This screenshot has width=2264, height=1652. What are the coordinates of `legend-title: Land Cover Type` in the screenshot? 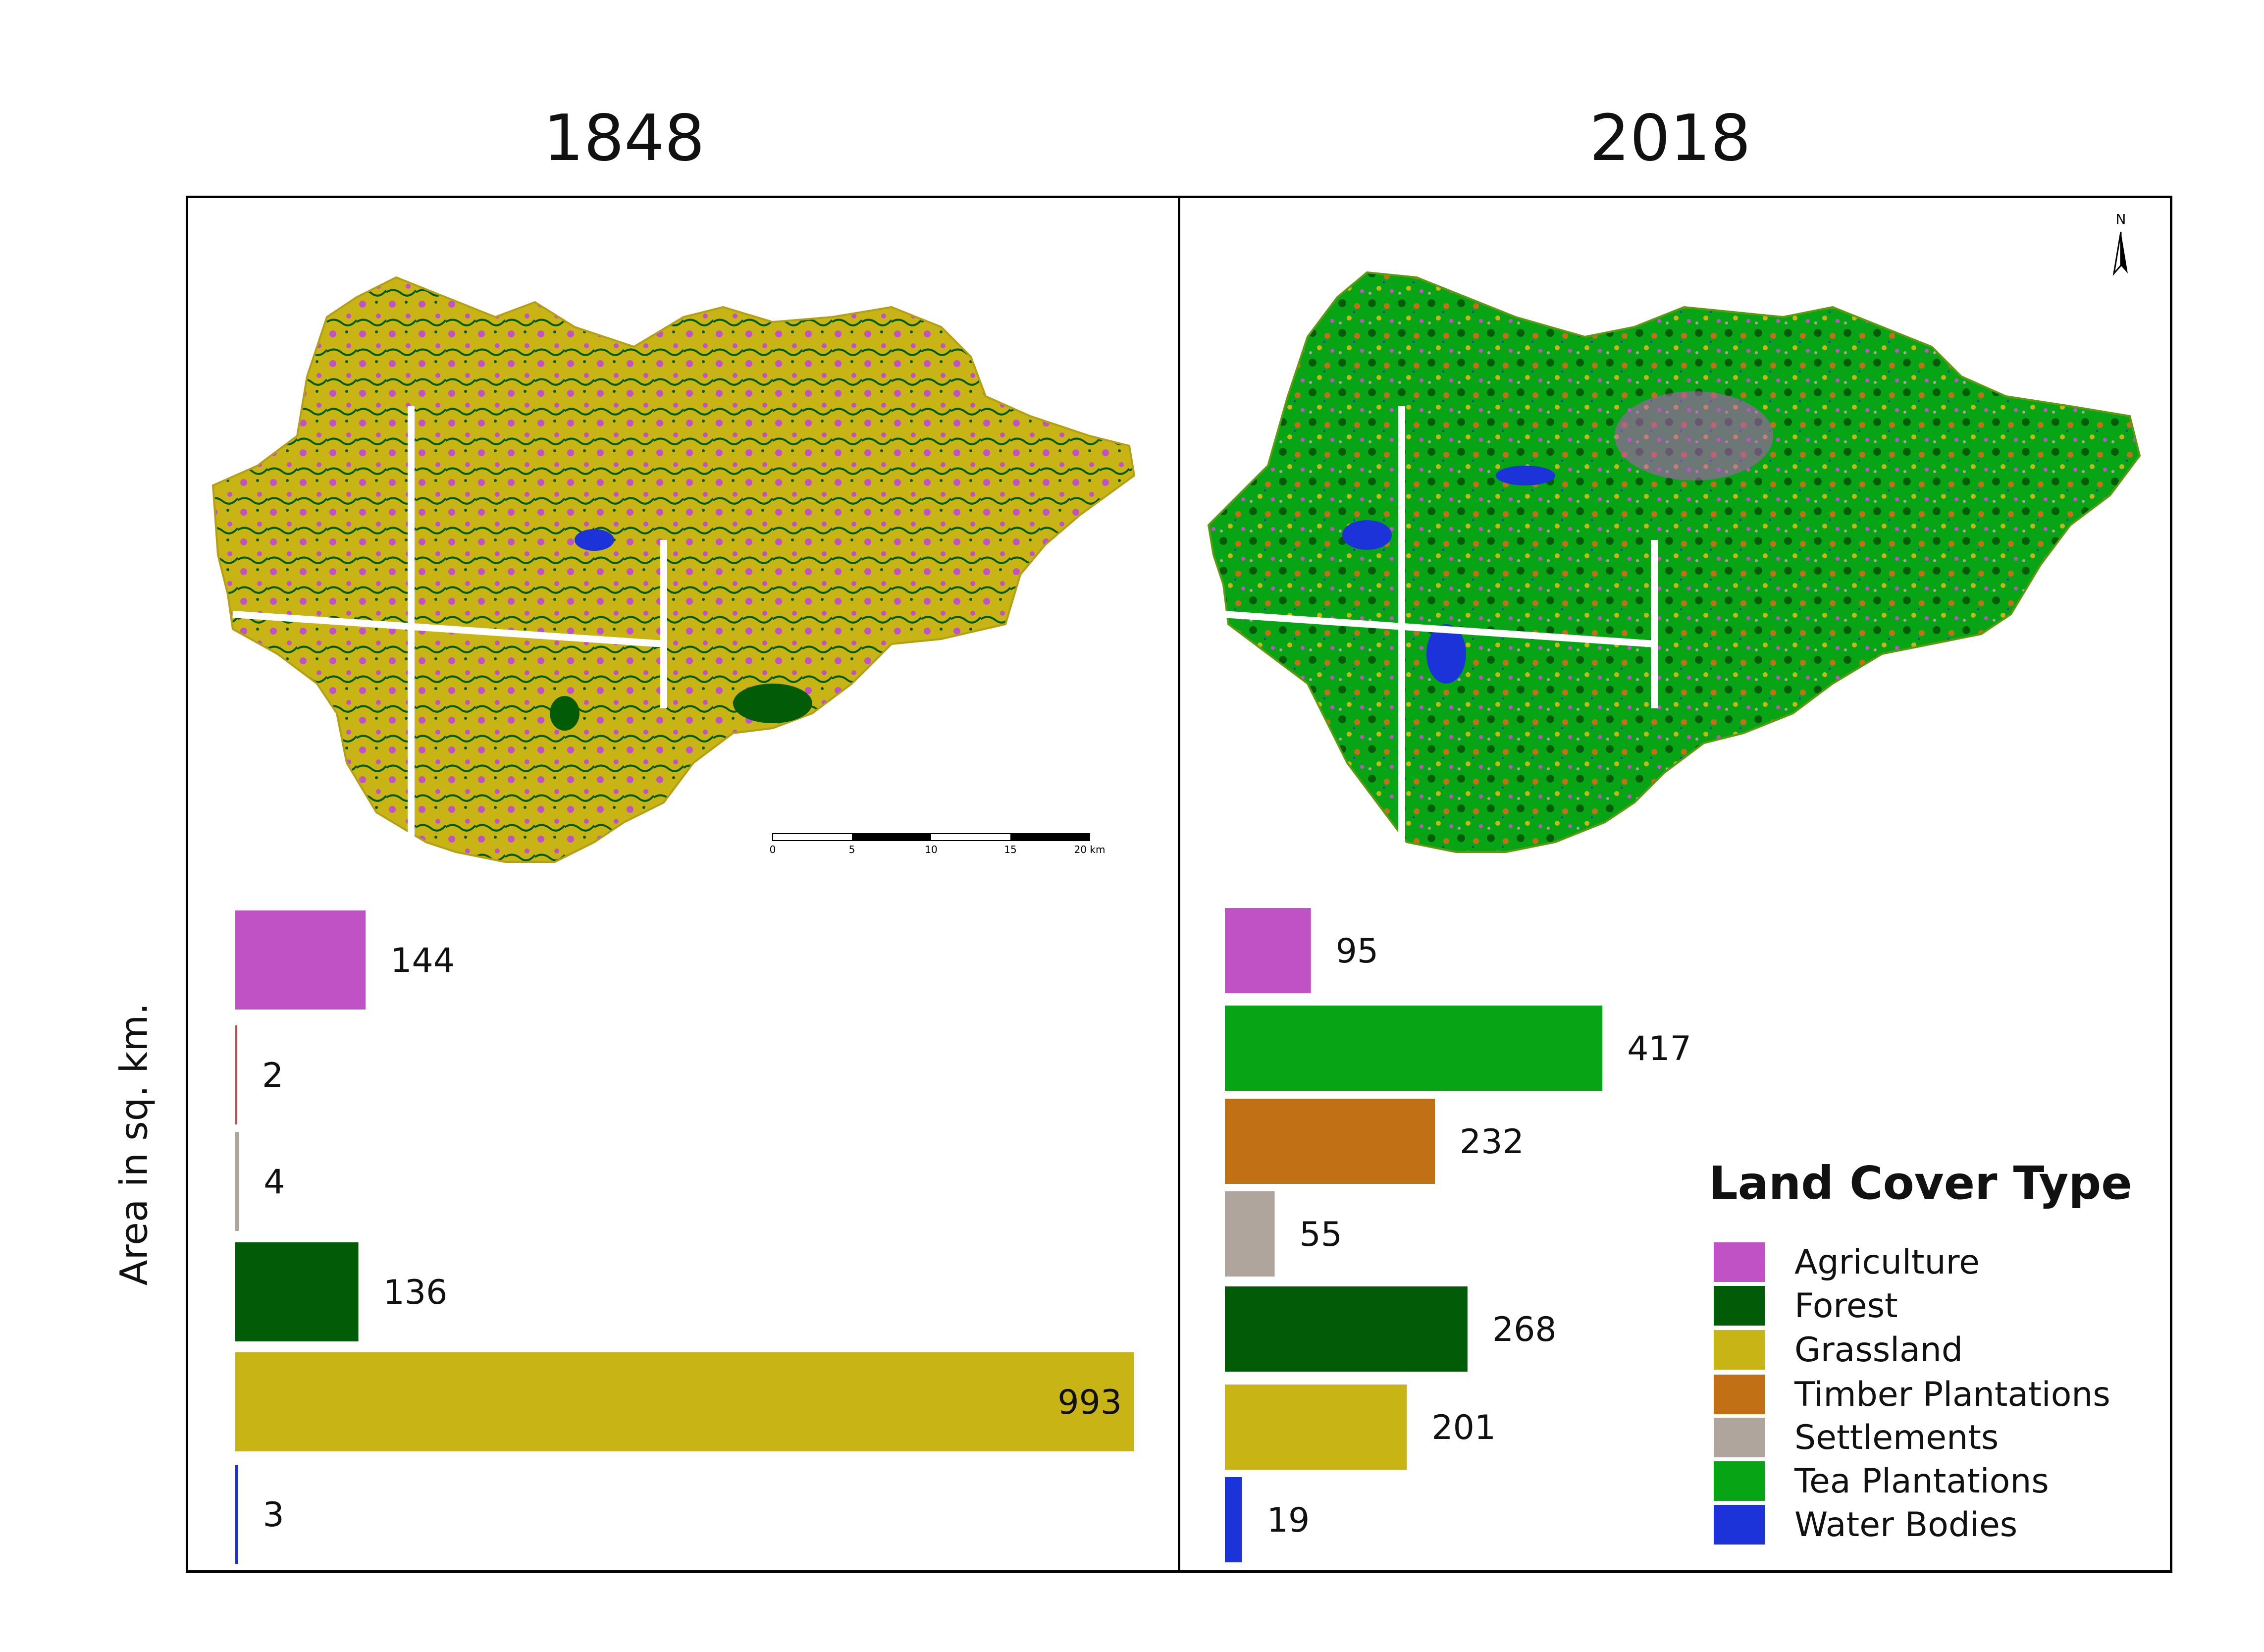 It's located at (1920, 1183).